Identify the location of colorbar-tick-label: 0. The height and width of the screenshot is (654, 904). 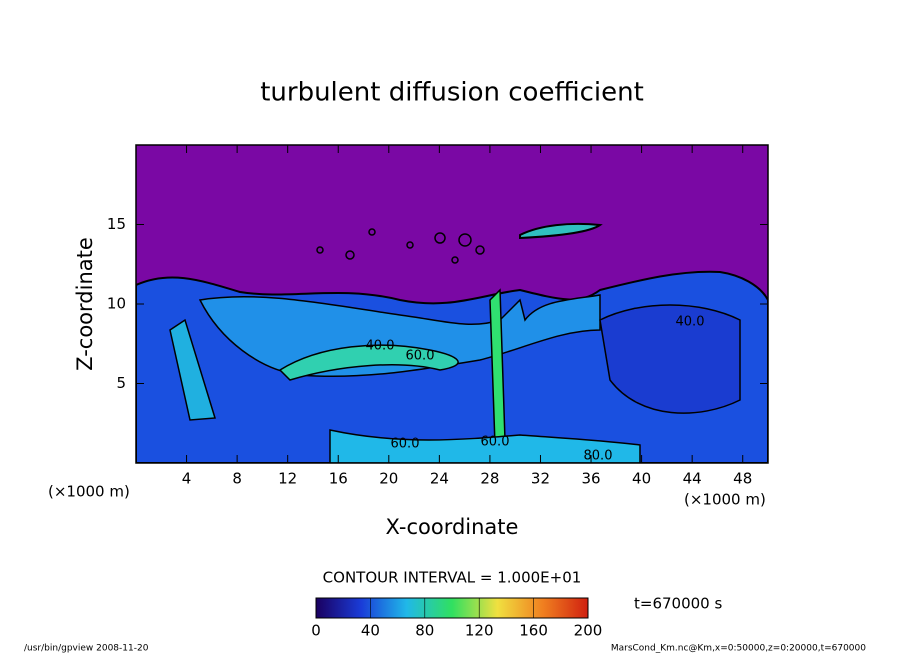
(316, 631).